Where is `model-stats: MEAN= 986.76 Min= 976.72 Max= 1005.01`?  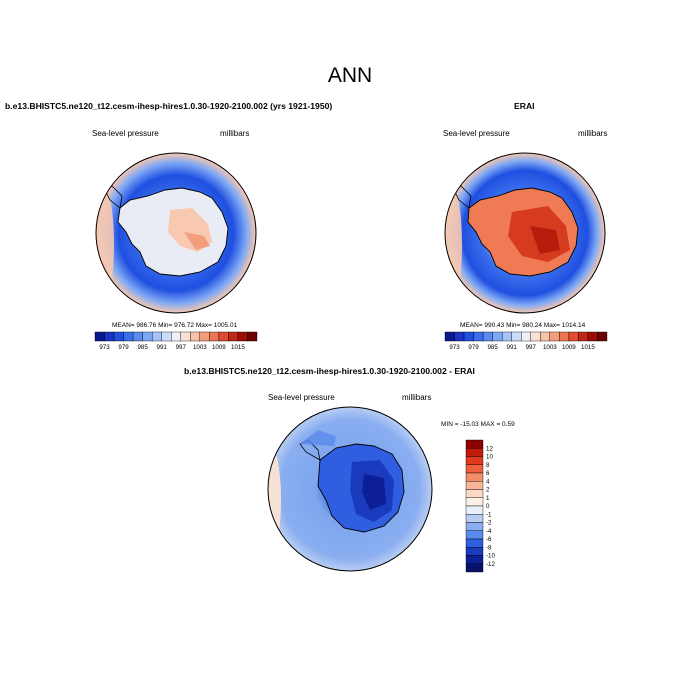 model-stats: MEAN= 986.76 Min= 976.72 Max= 1005.01 is located at coordinates (175, 325).